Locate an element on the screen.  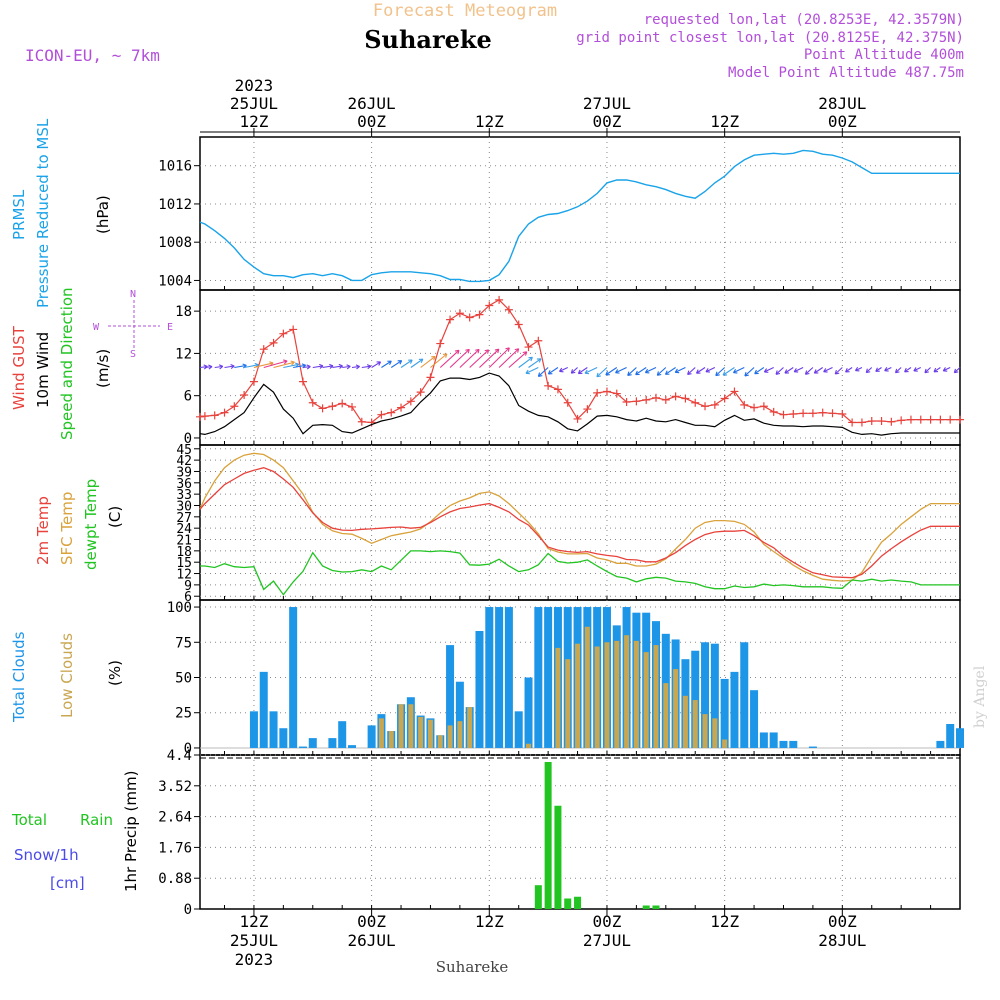
bottom-time-label: 28JUL is located at coordinates (842, 940).